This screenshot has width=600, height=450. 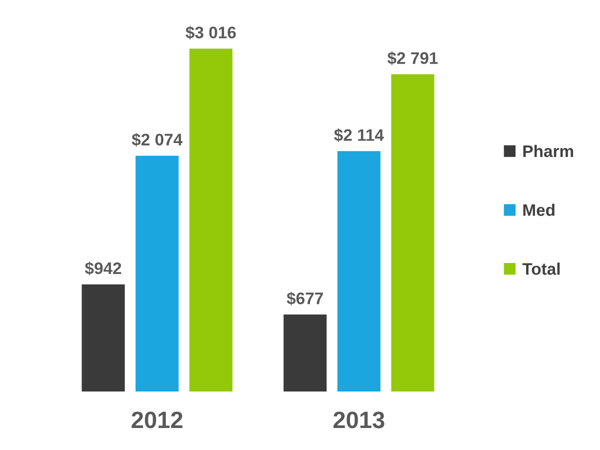 What do you see at coordinates (548, 151) in the screenshot?
I see `legend-label: Pharm` at bounding box center [548, 151].